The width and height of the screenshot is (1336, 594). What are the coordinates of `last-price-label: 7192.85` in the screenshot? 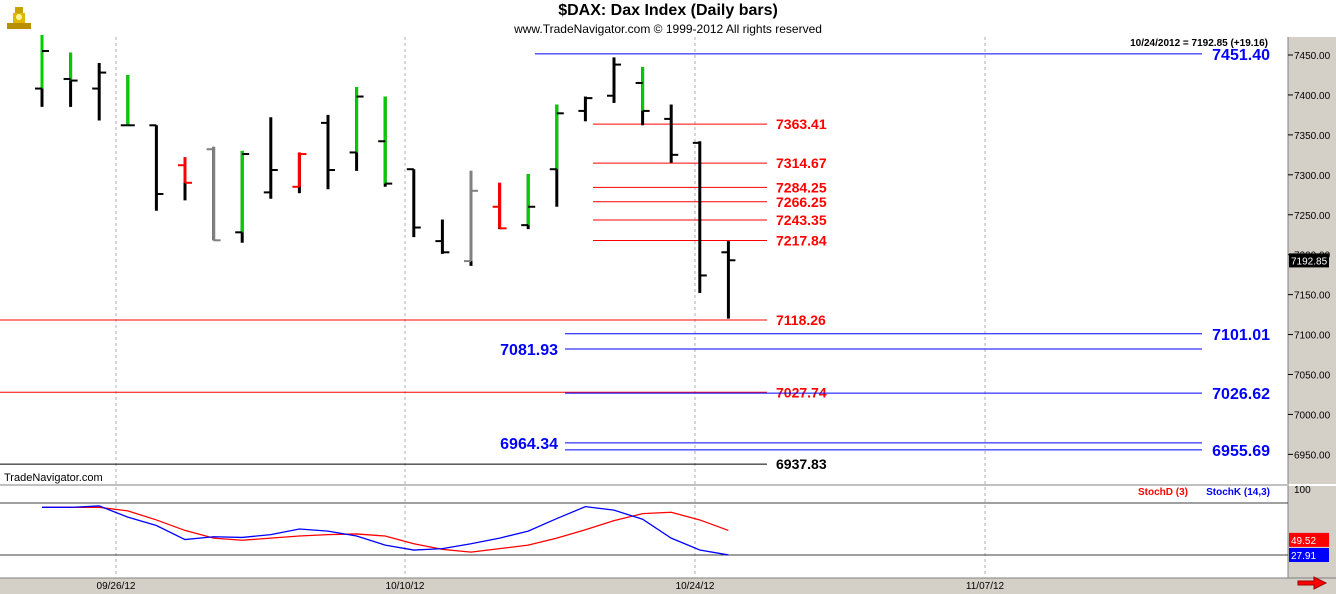 It's located at (1309, 261).